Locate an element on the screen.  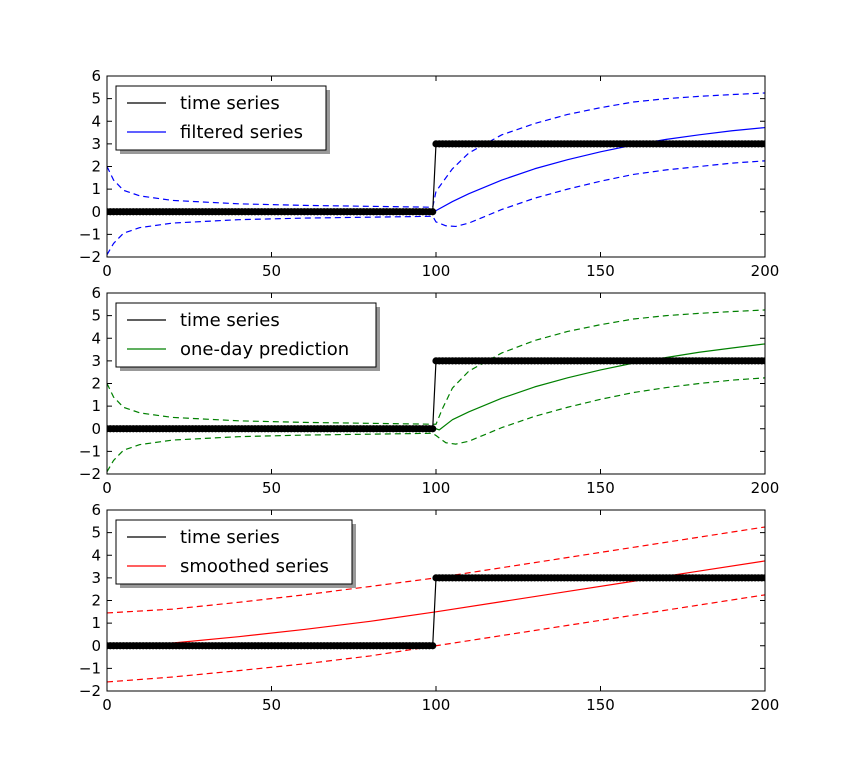
legend-label: filtered series is located at coordinates (241, 132).